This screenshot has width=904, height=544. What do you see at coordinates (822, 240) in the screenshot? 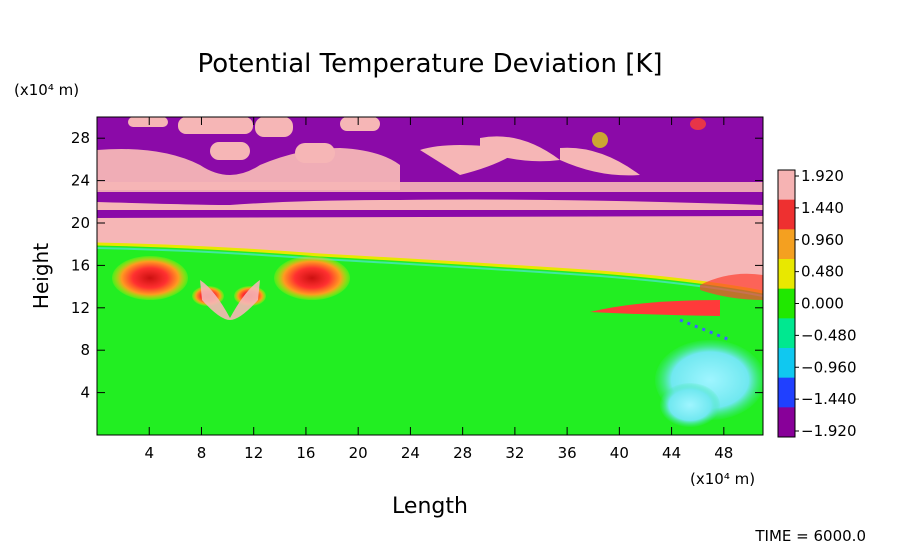
I see `colorbar-label: 0.960` at bounding box center [822, 240].